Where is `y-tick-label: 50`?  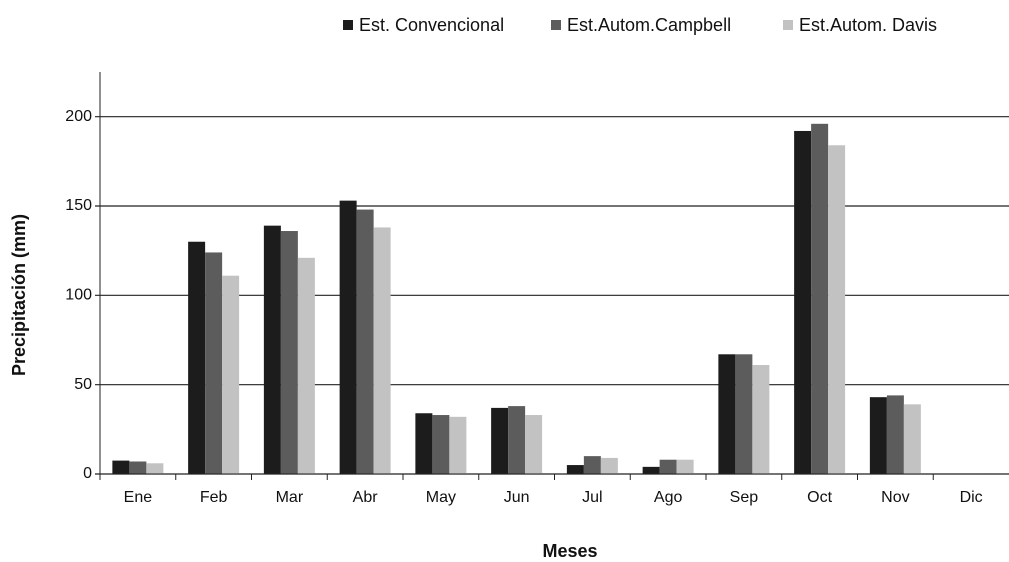 y-tick-label: 50 is located at coordinates (83, 384).